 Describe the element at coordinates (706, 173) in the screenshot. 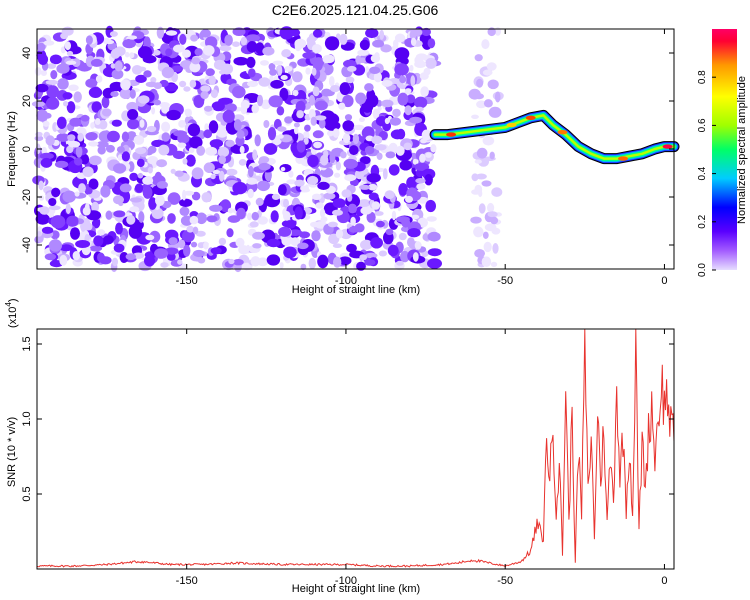

I see `colorbar-ticks: 0.0 0.2 0.4 0.6 0.8` at that location.